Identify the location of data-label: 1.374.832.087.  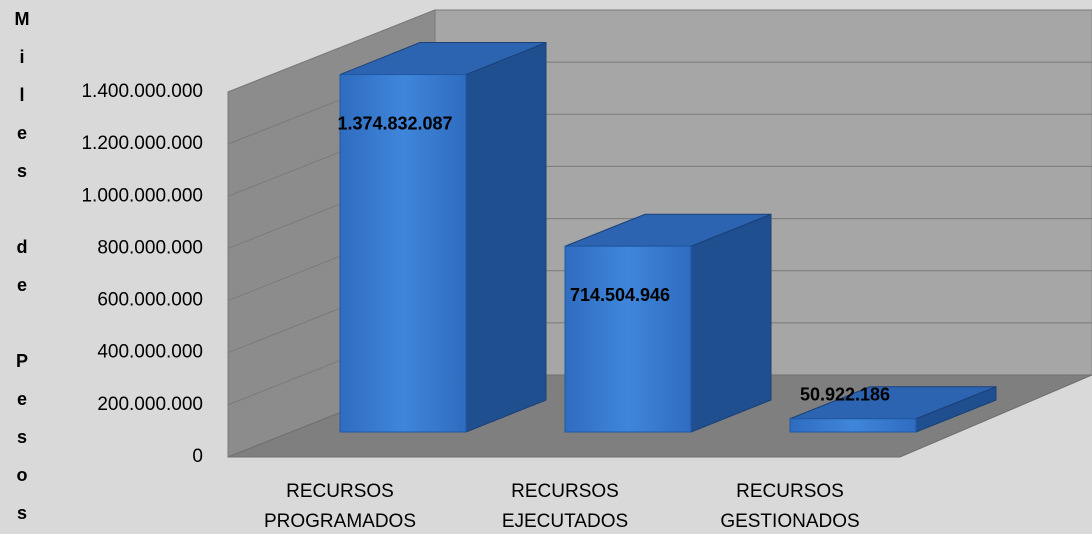
(394, 123).